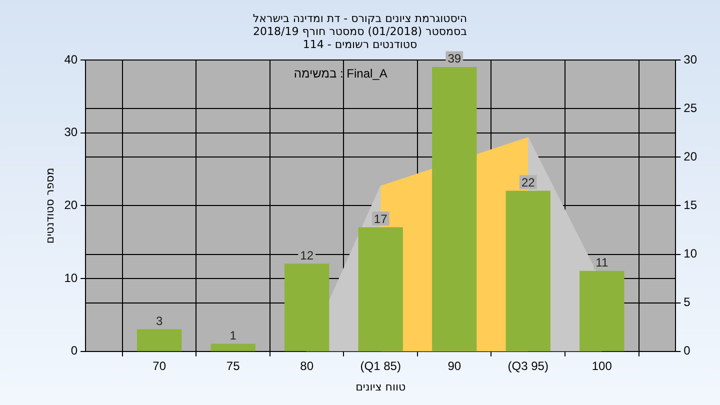  Describe the element at coordinates (307, 365) in the screenshot. I see `x-tick-label: 80` at that location.